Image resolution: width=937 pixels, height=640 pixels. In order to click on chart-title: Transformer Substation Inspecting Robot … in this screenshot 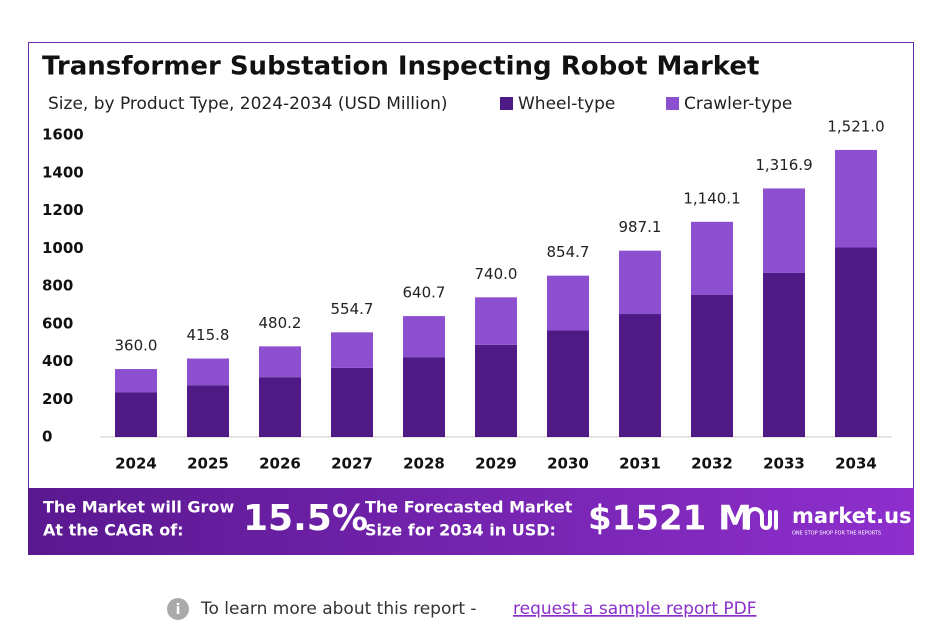, I will do `click(400, 67)`.